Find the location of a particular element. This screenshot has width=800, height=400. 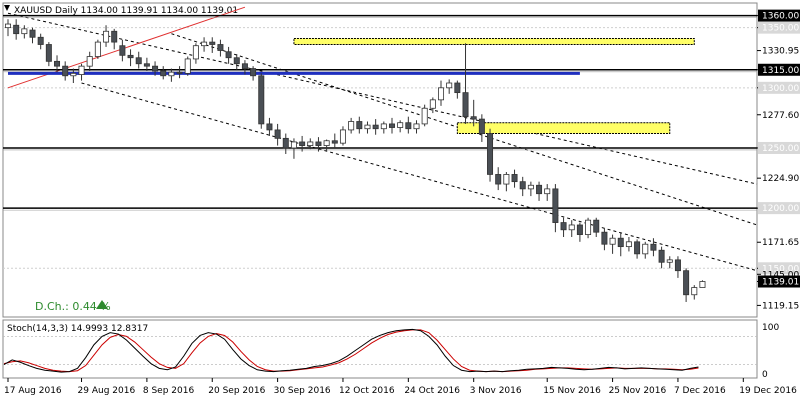

y-tick-label: 1119.15 is located at coordinates (780, 306).